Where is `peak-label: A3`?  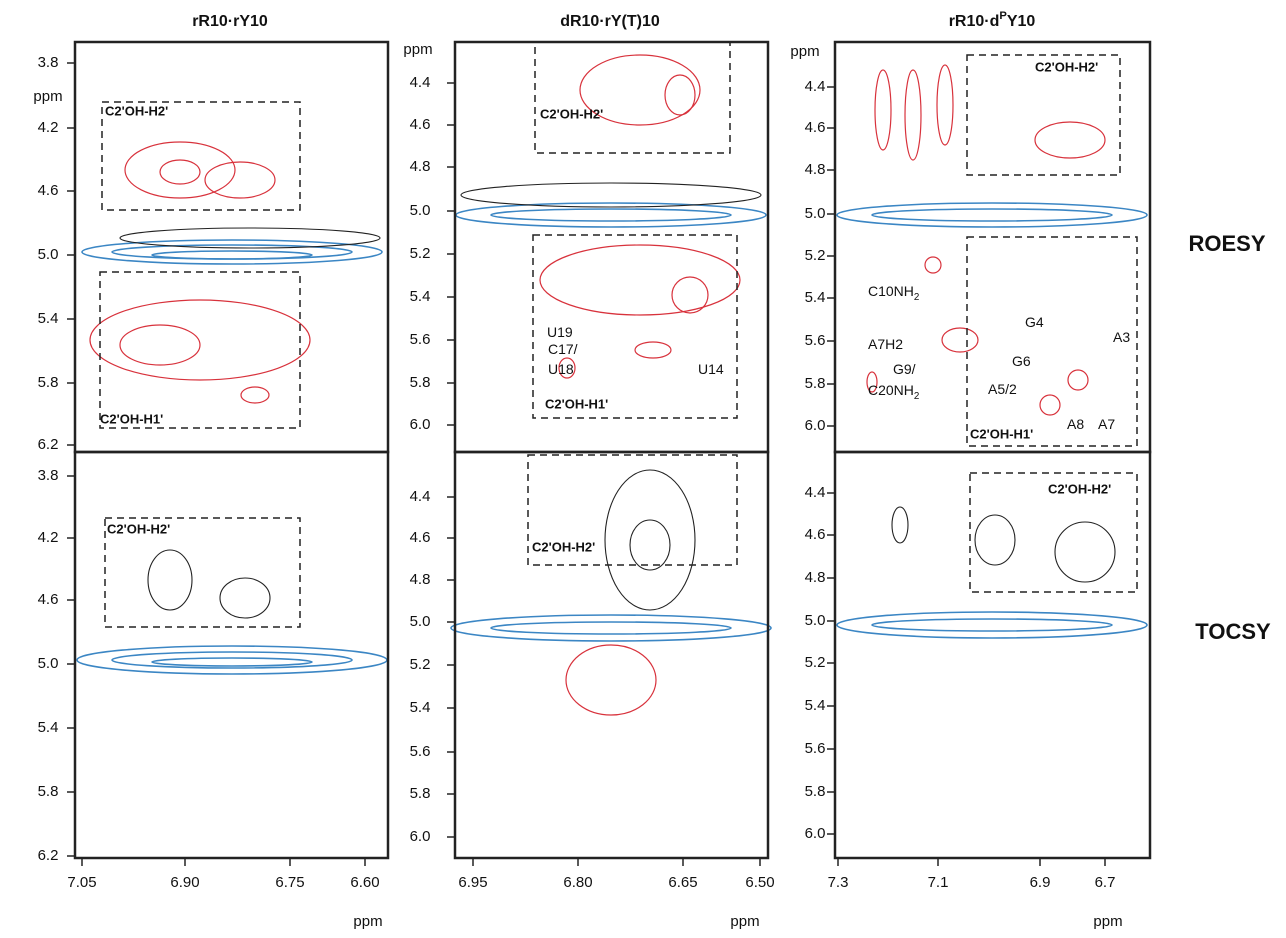 peak-label: A3 is located at coordinates (1121, 337).